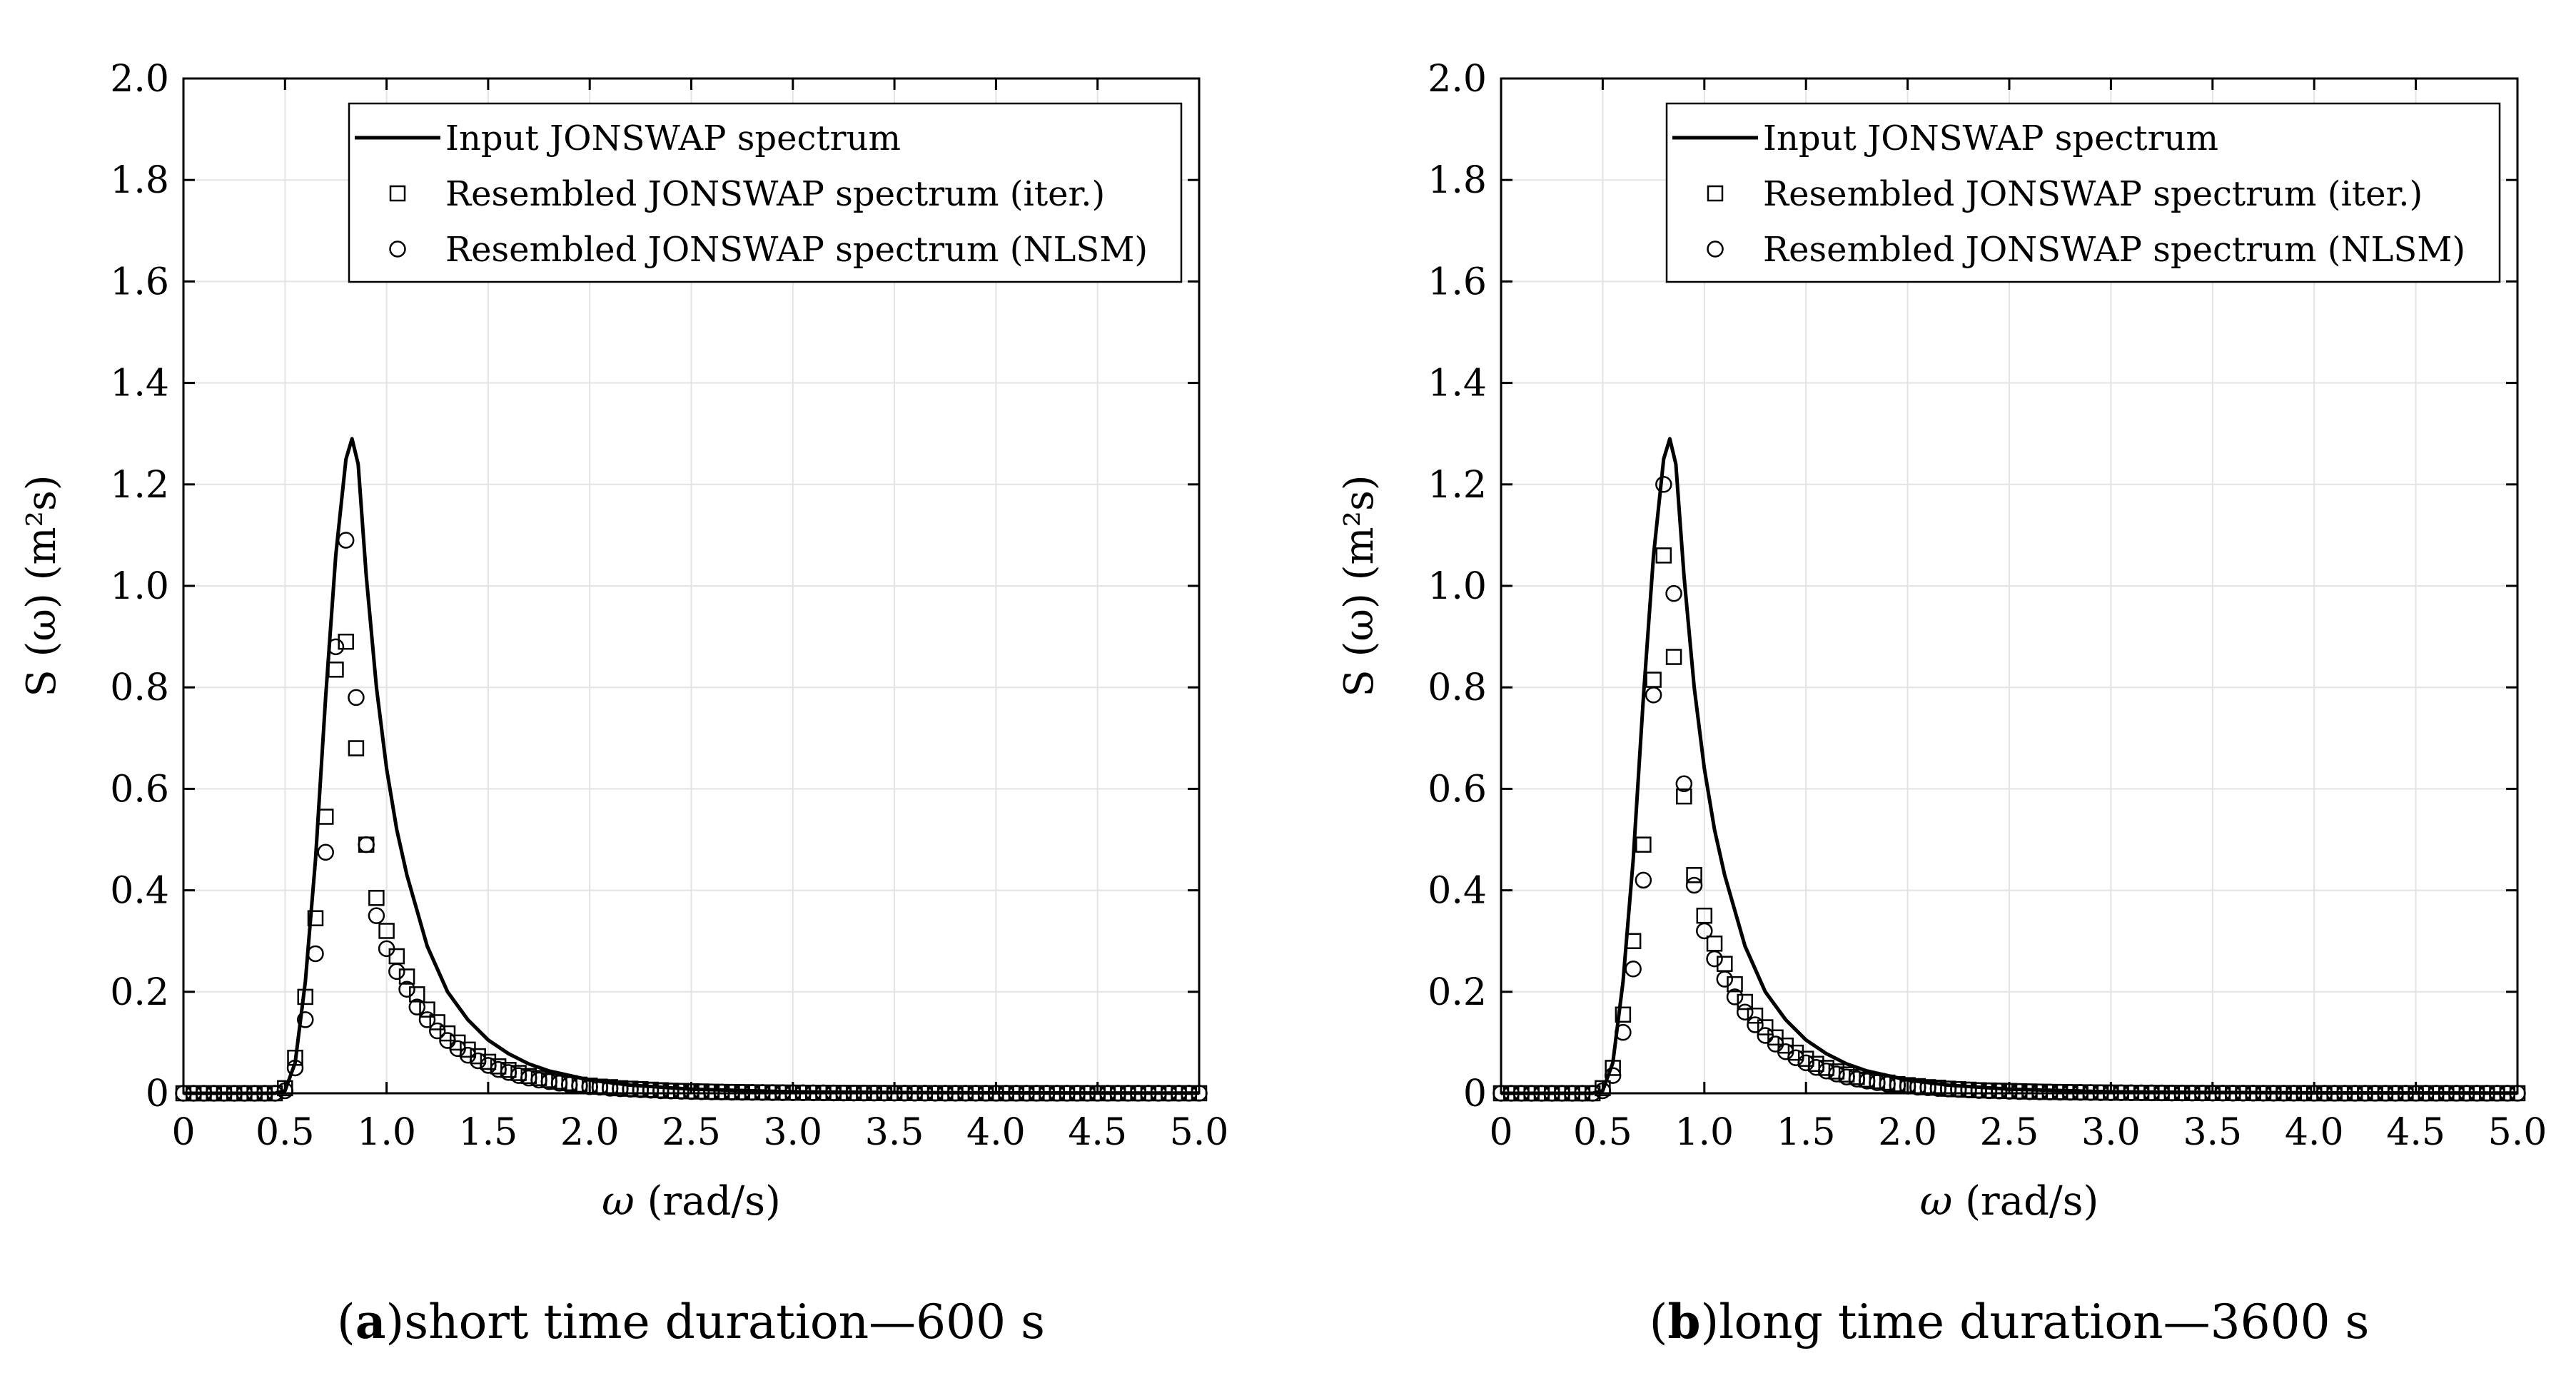 This screenshot has width=2576, height=1388. I want to click on x-tick-label: 0, so click(183, 1133).